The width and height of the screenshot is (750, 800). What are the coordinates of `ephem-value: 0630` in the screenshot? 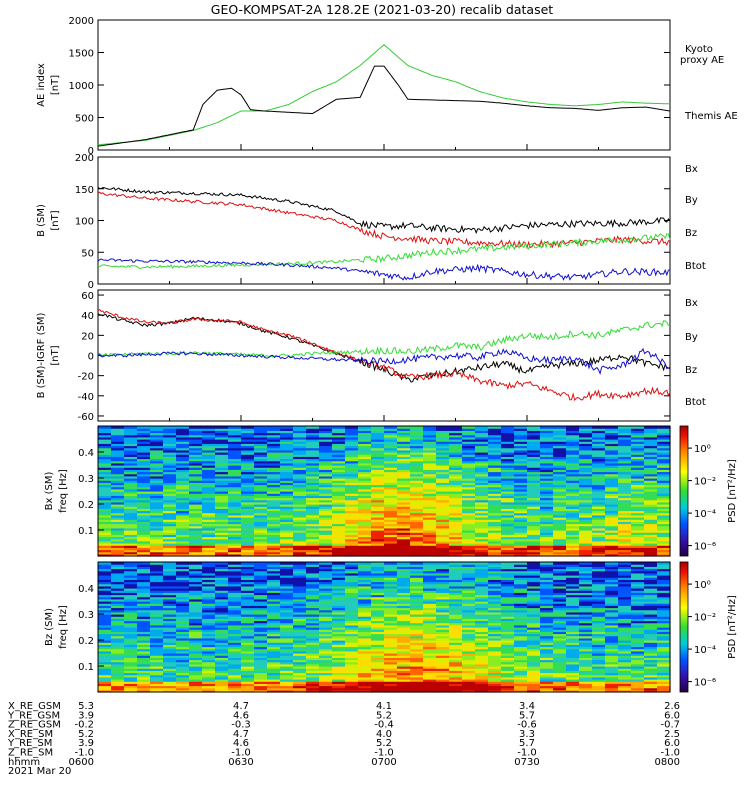 It's located at (240, 762).